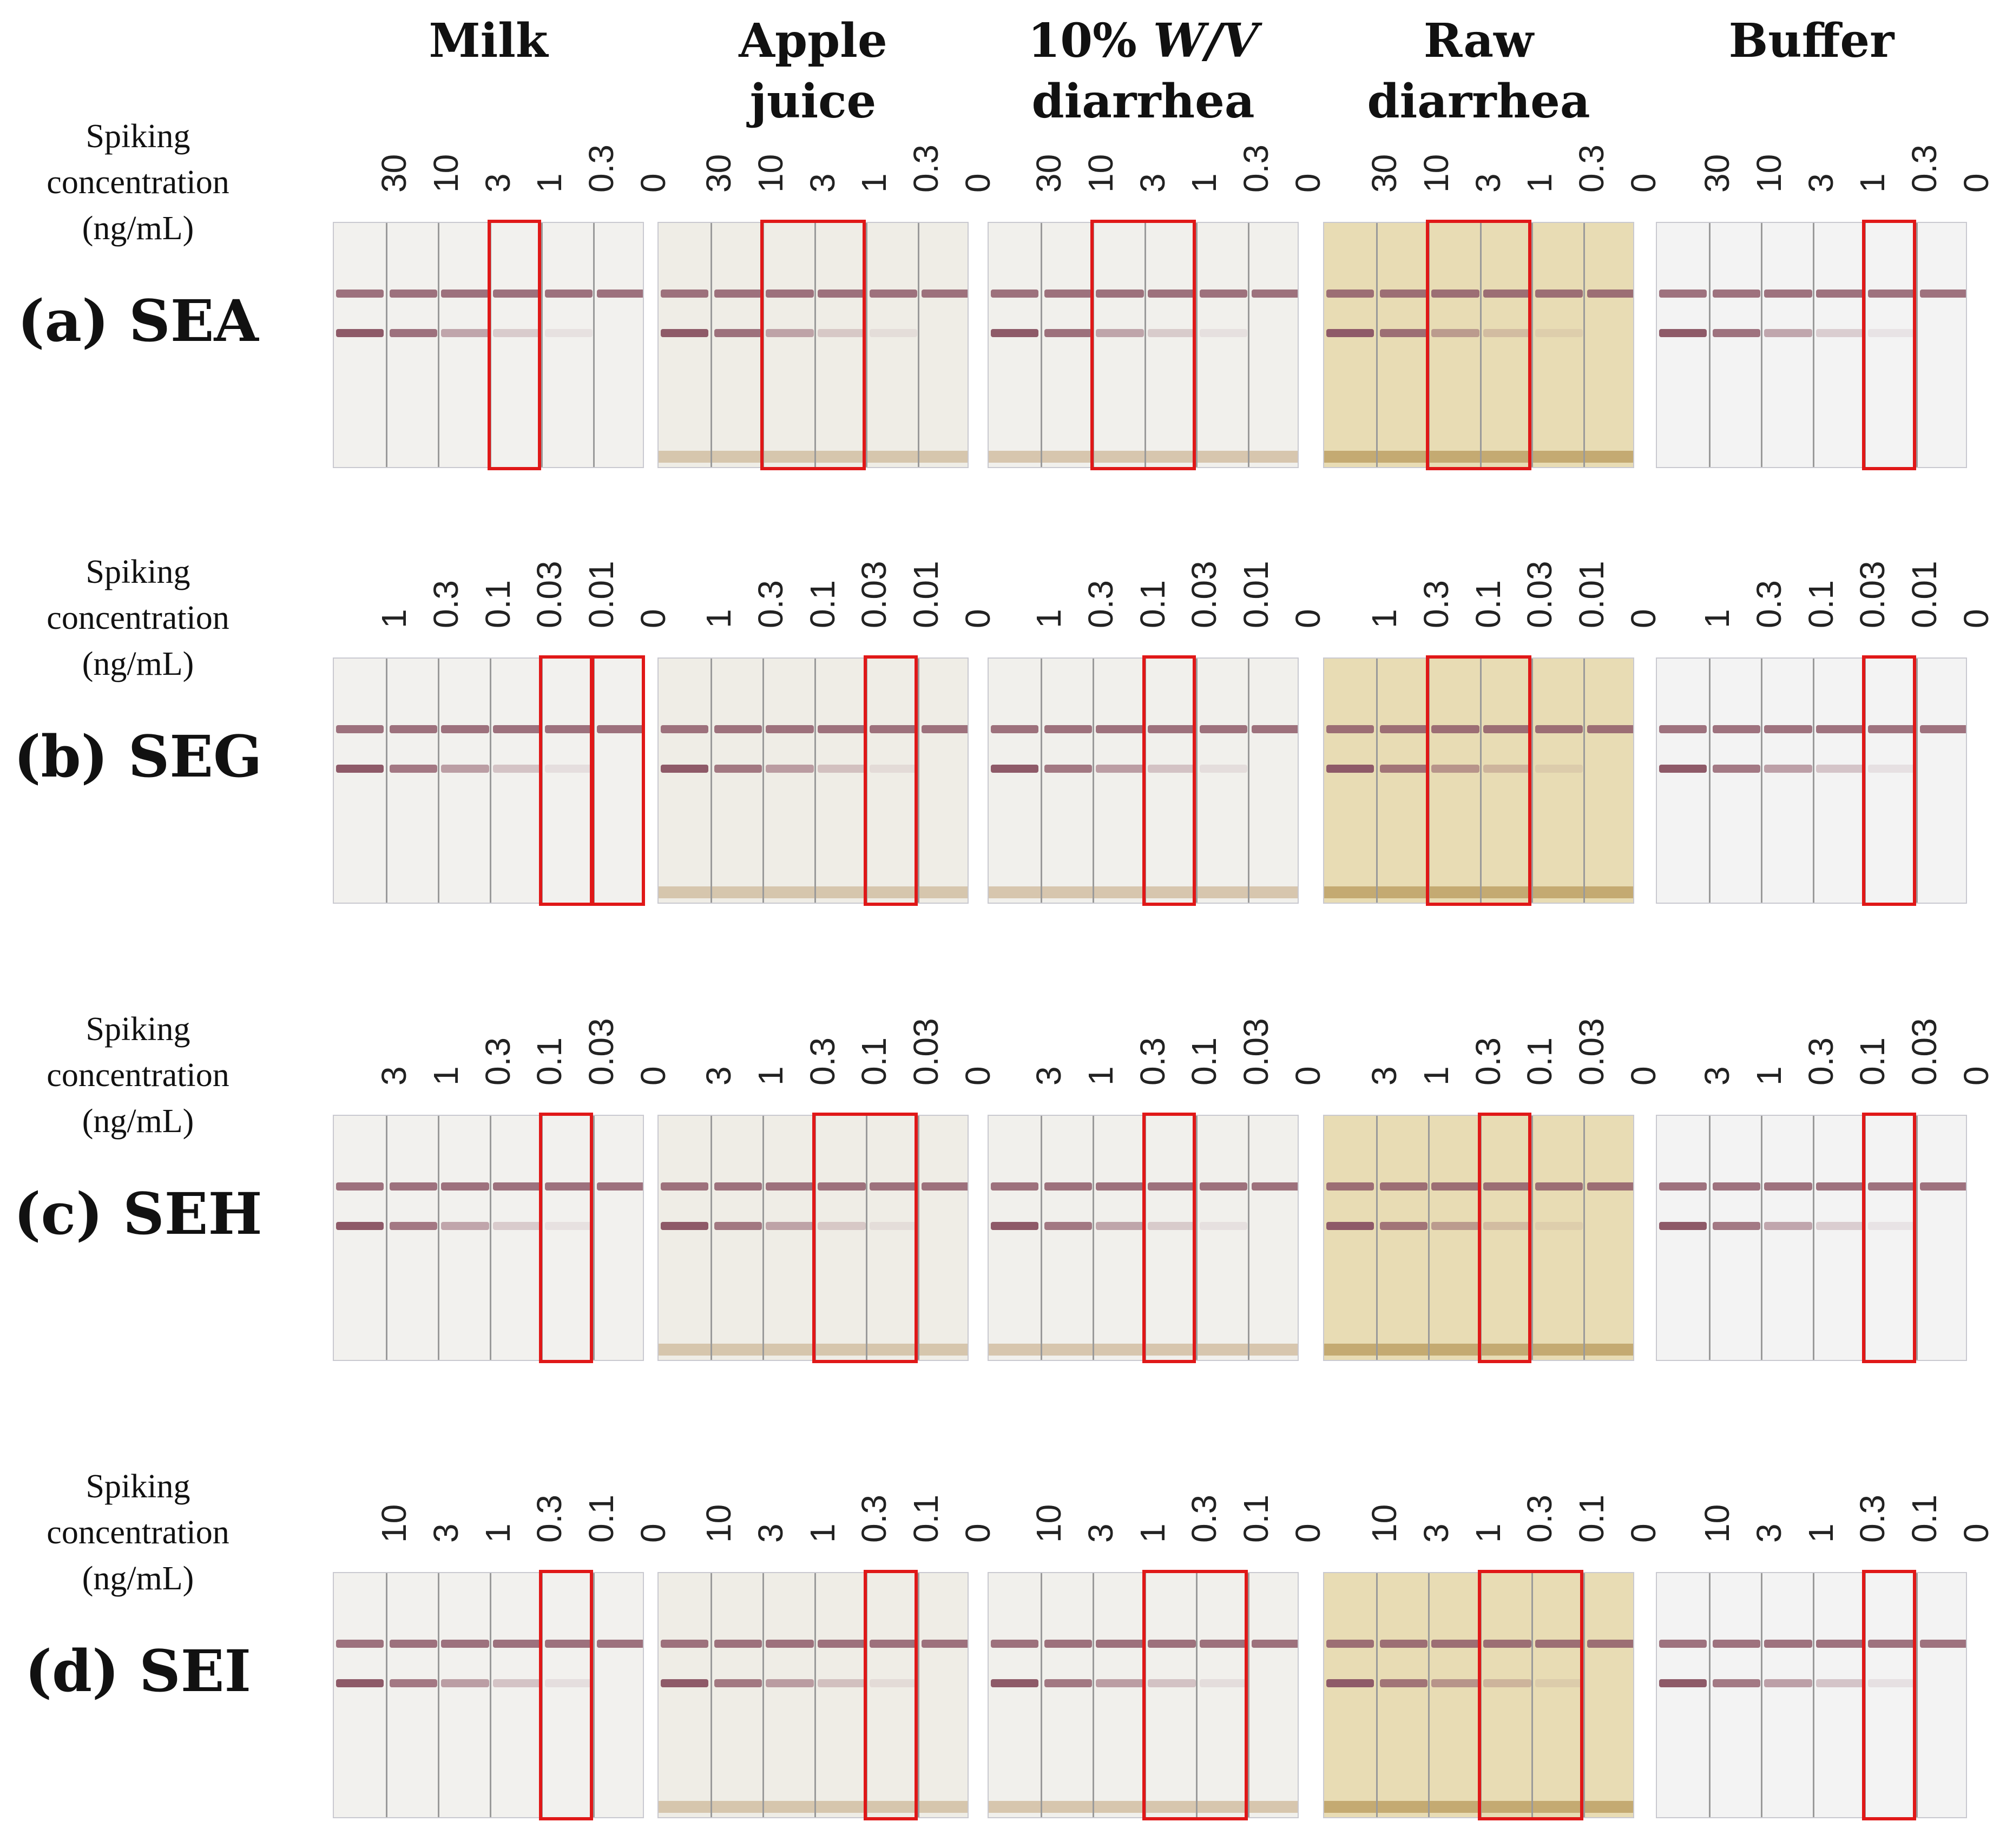 This screenshot has width=2013, height=1848. What do you see at coordinates (138, 1214) in the screenshot?
I see `row-label: (c) SEH` at bounding box center [138, 1214].